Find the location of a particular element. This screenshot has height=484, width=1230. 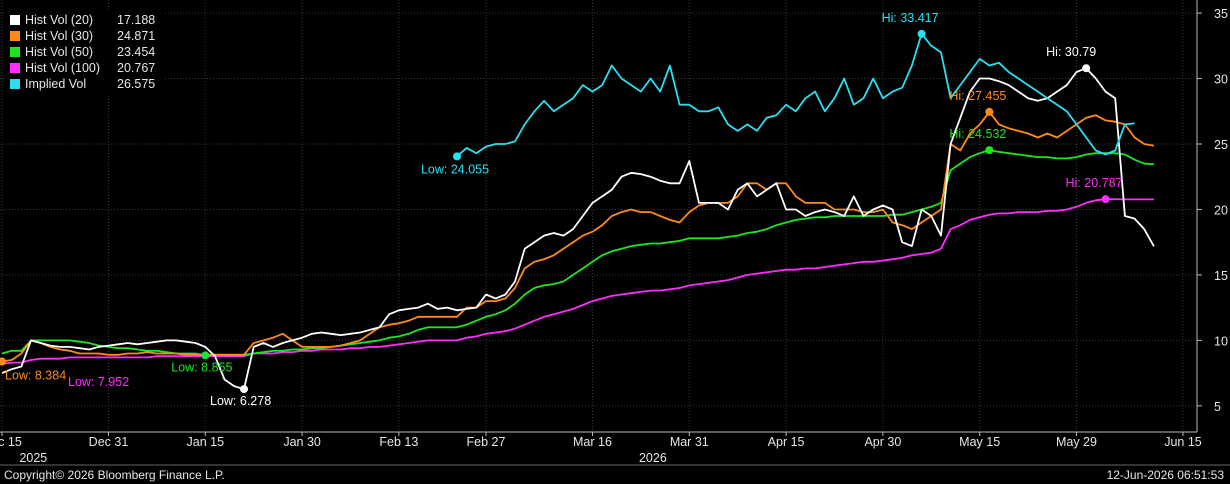

extreme-label: Hi: 24.532 is located at coordinates (977, 134).